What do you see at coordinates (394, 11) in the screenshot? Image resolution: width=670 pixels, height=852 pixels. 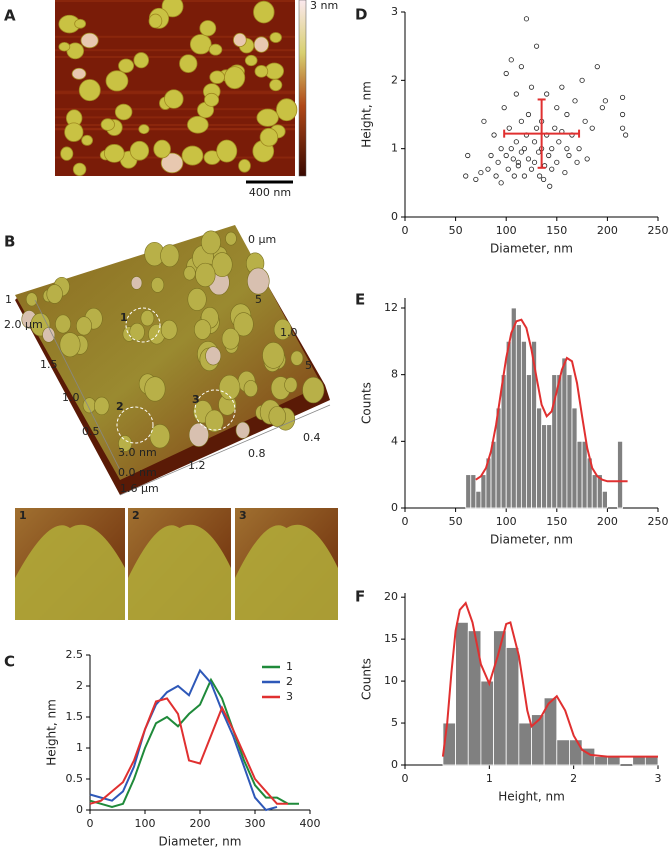 I see `y-tick-label: 3` at bounding box center [394, 11].